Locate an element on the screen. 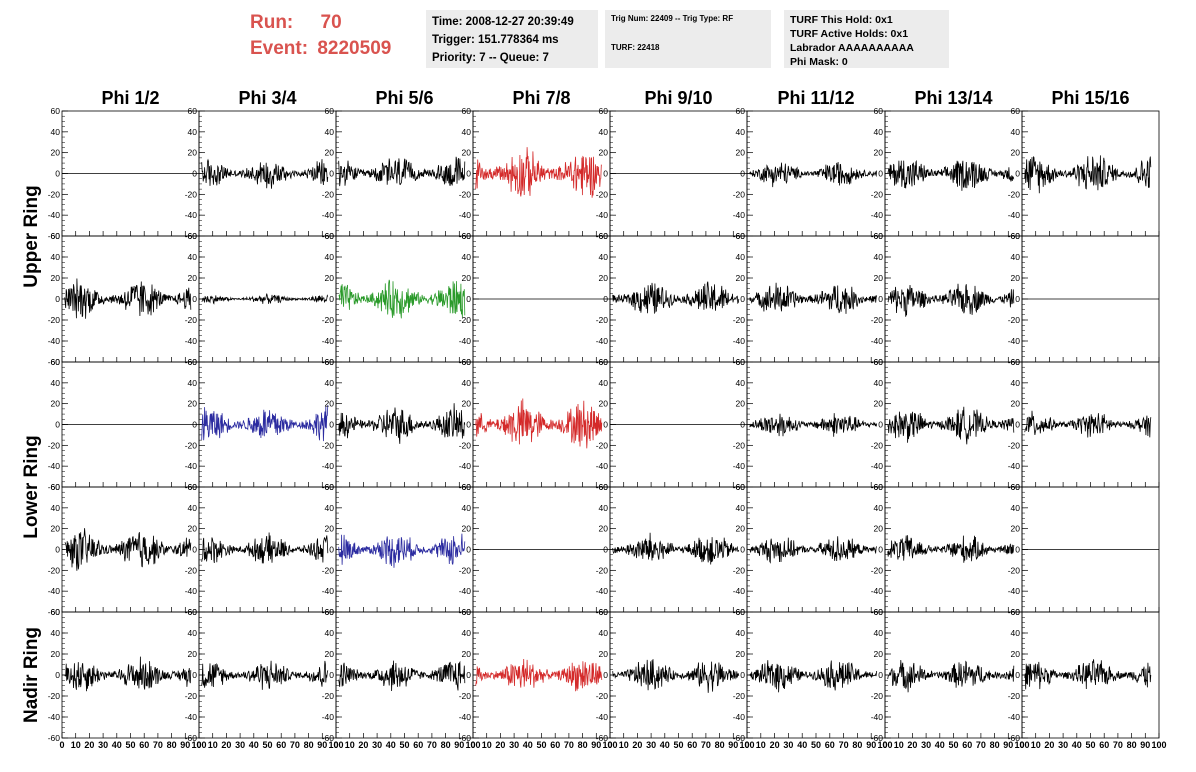 This screenshot has height=772, width=1196. event-row: Event: 8220509 is located at coordinates (335, 49).